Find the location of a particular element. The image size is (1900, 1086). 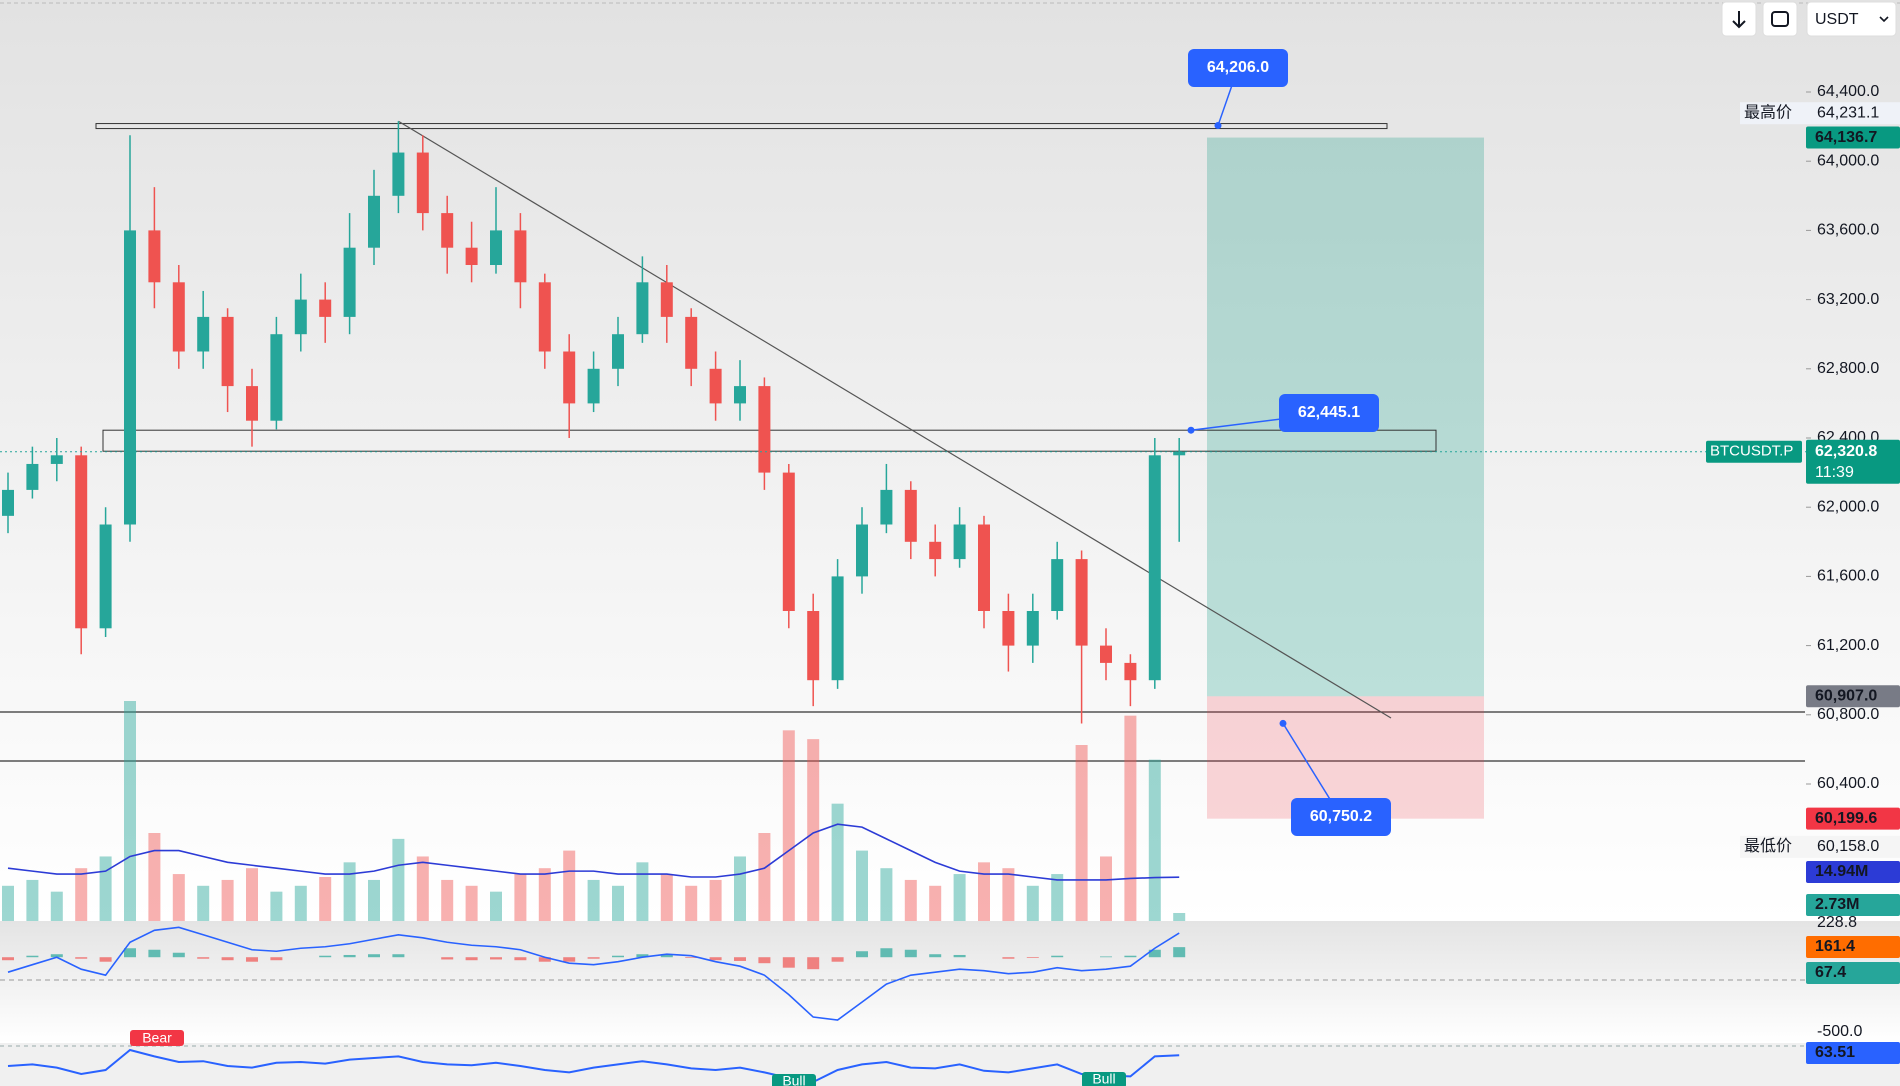

refresh-button is located at coordinates (1780, 19).